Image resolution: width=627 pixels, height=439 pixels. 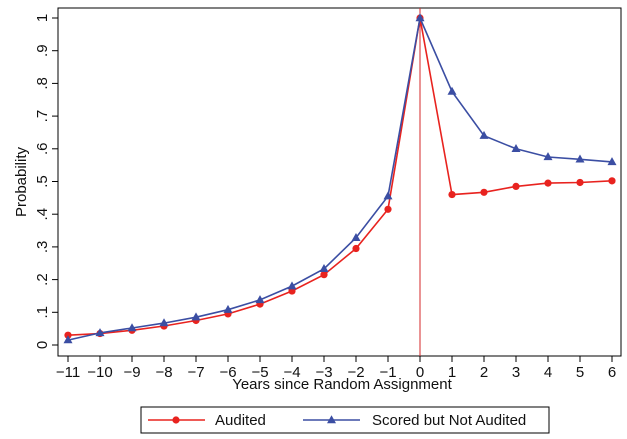 I want to click on x-tick-label-10: −1, so click(x=387, y=372).